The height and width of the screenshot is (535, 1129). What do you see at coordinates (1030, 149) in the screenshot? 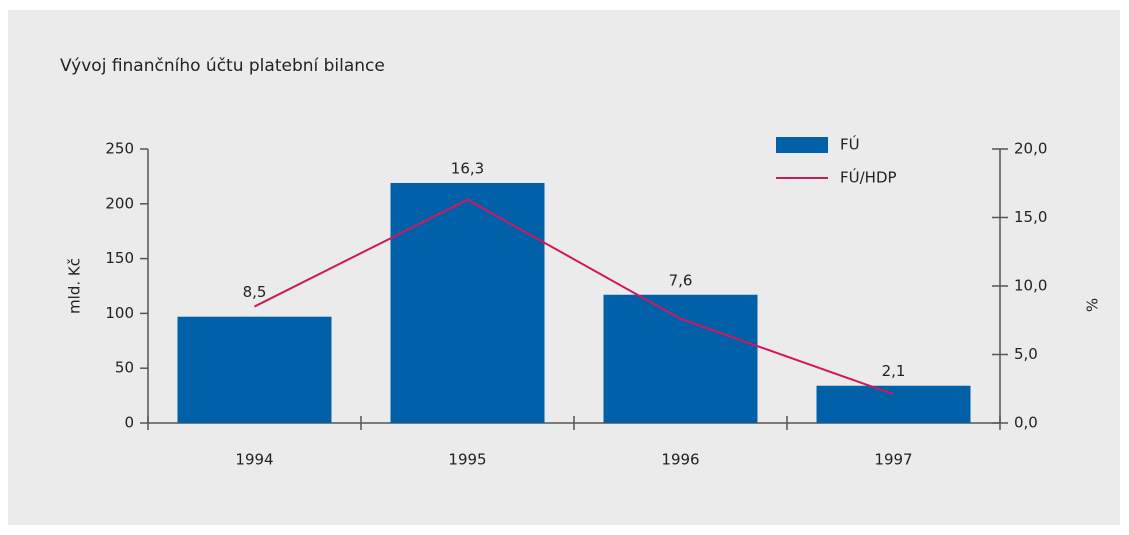
I see `y2-tick-label: 20,0` at bounding box center [1030, 149].